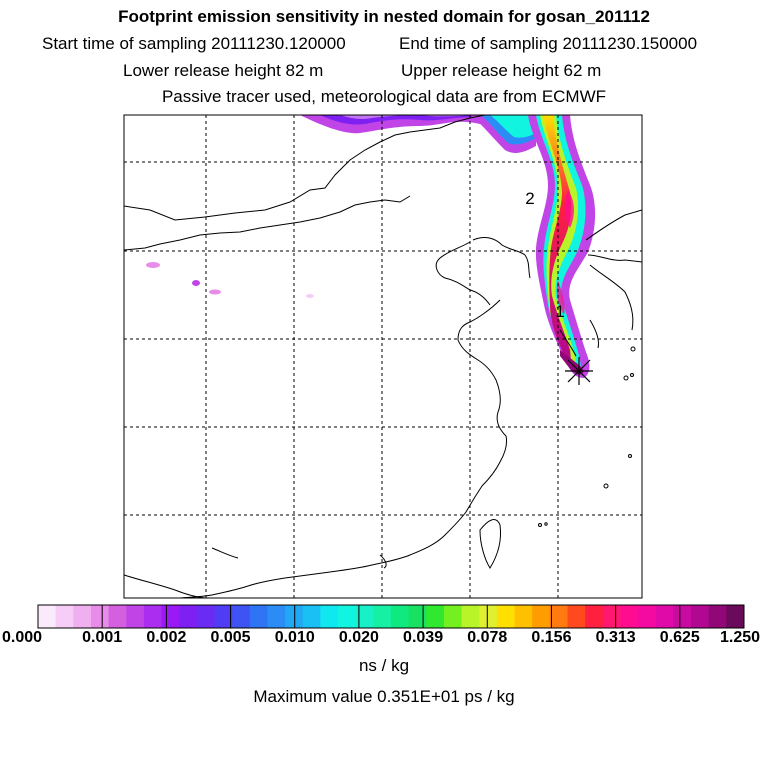  What do you see at coordinates (294, 637) in the screenshot?
I see `colorbar-tick-label: 0.010` at bounding box center [294, 637].